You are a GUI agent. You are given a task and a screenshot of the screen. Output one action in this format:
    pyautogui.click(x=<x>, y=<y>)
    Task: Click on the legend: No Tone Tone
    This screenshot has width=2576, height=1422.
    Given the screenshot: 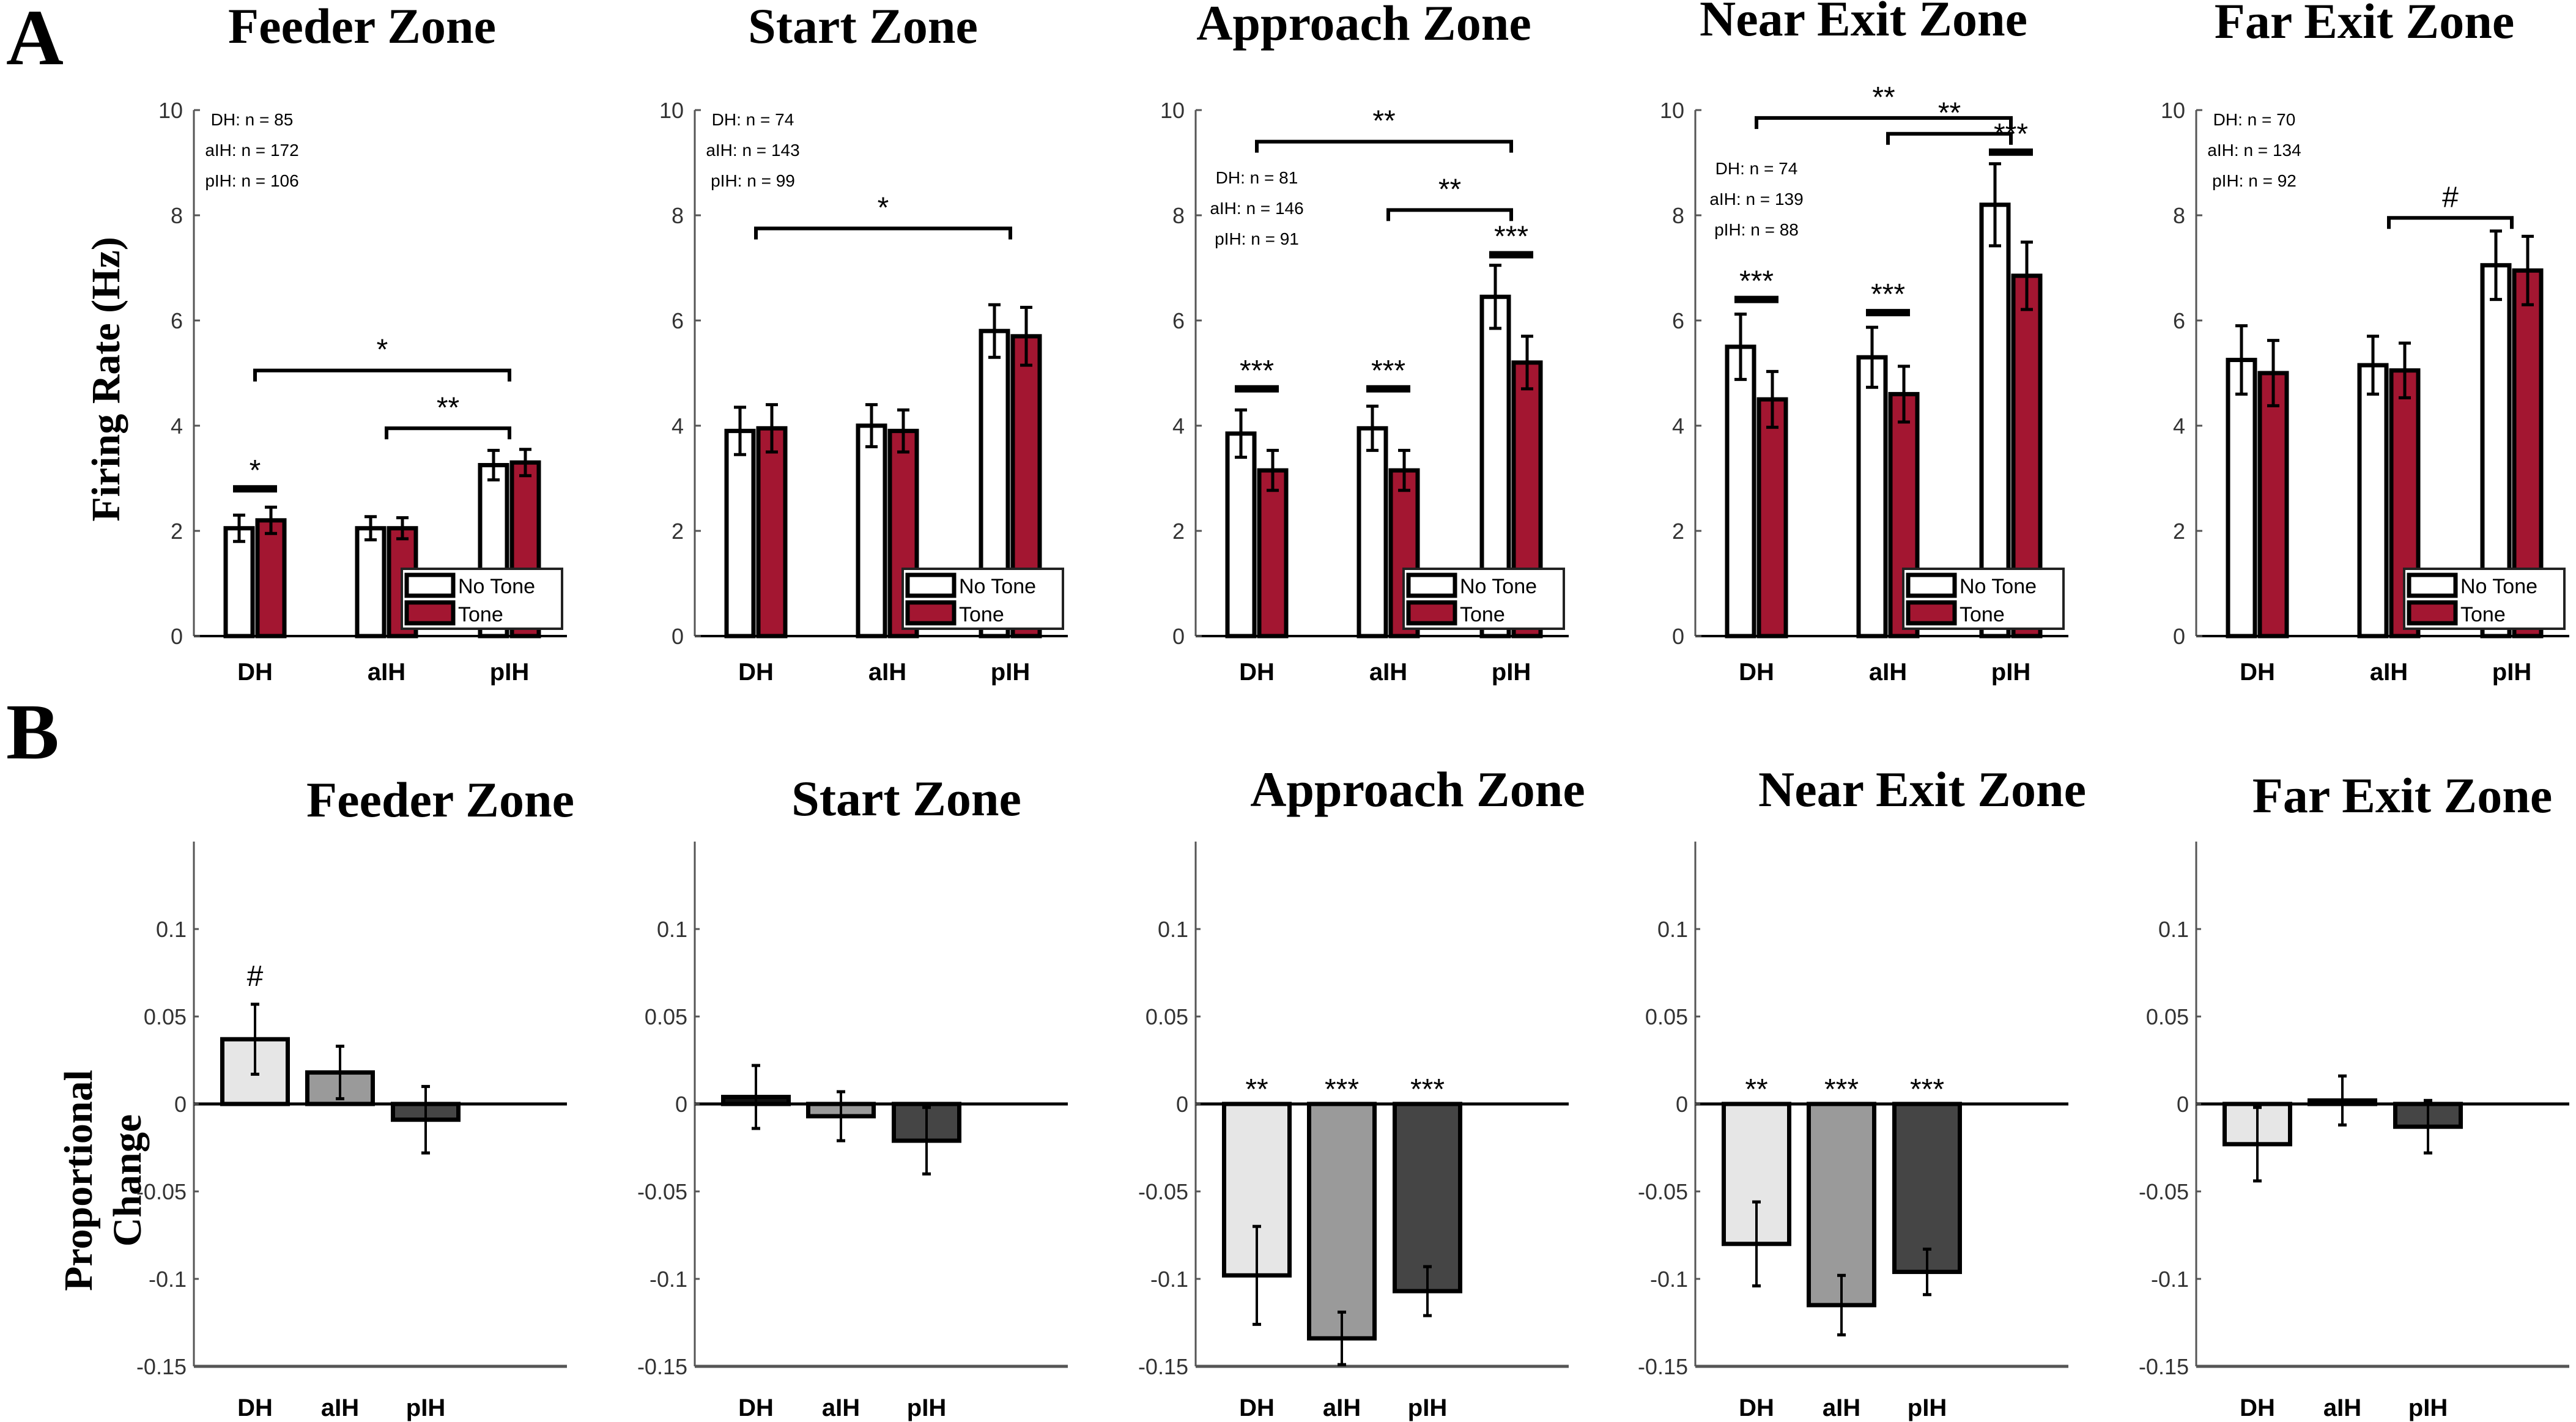 What is the action you would take?
    pyautogui.click(x=482, y=599)
    